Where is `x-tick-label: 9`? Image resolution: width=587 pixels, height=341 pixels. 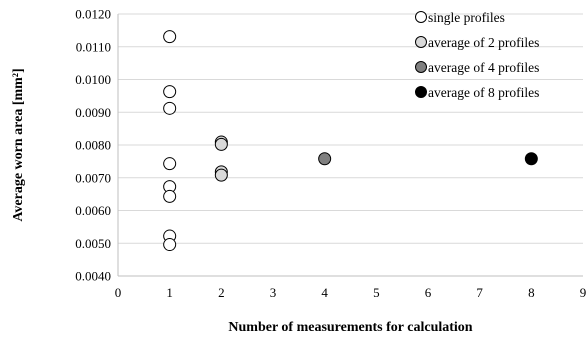
x-tick-label: 9 is located at coordinates (583, 292).